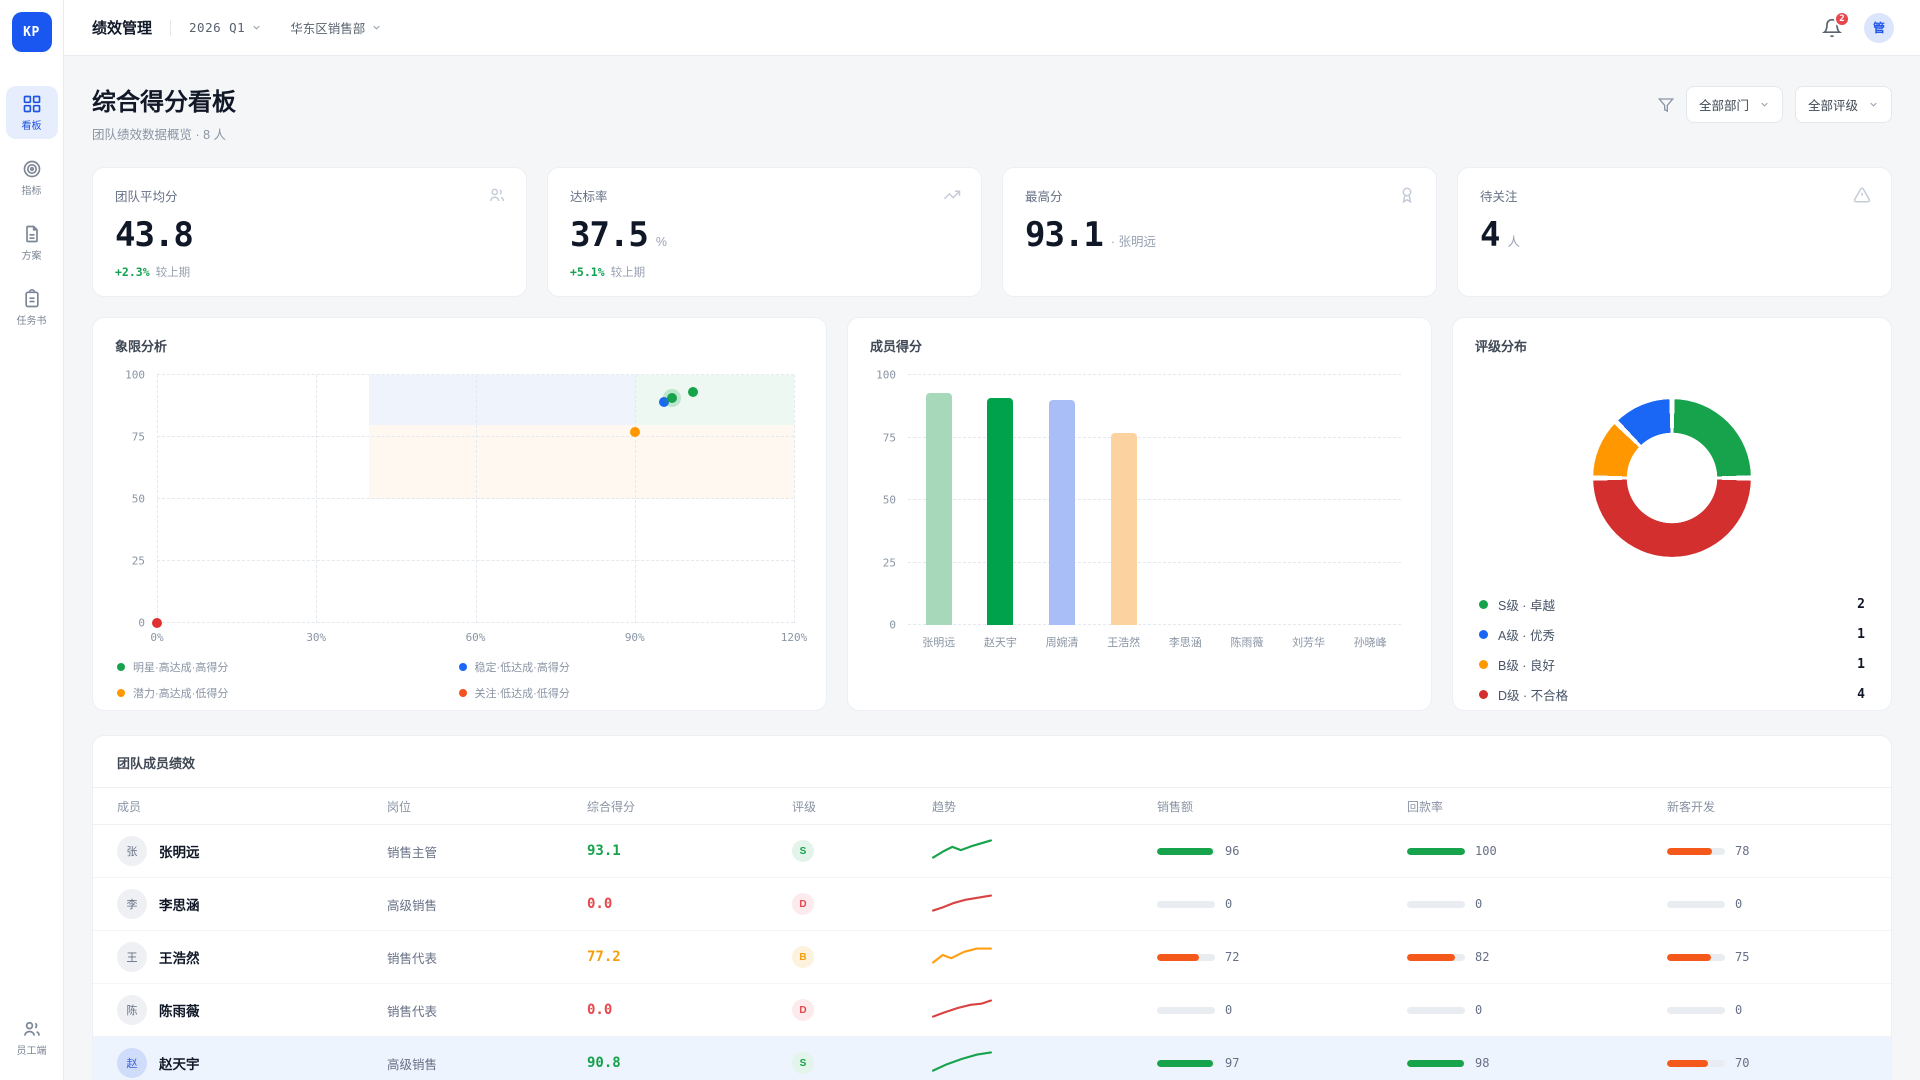 This screenshot has width=1920, height=1080. Describe the element at coordinates (1879, 27) in the screenshot. I see `user-avatar: 管` at that location.